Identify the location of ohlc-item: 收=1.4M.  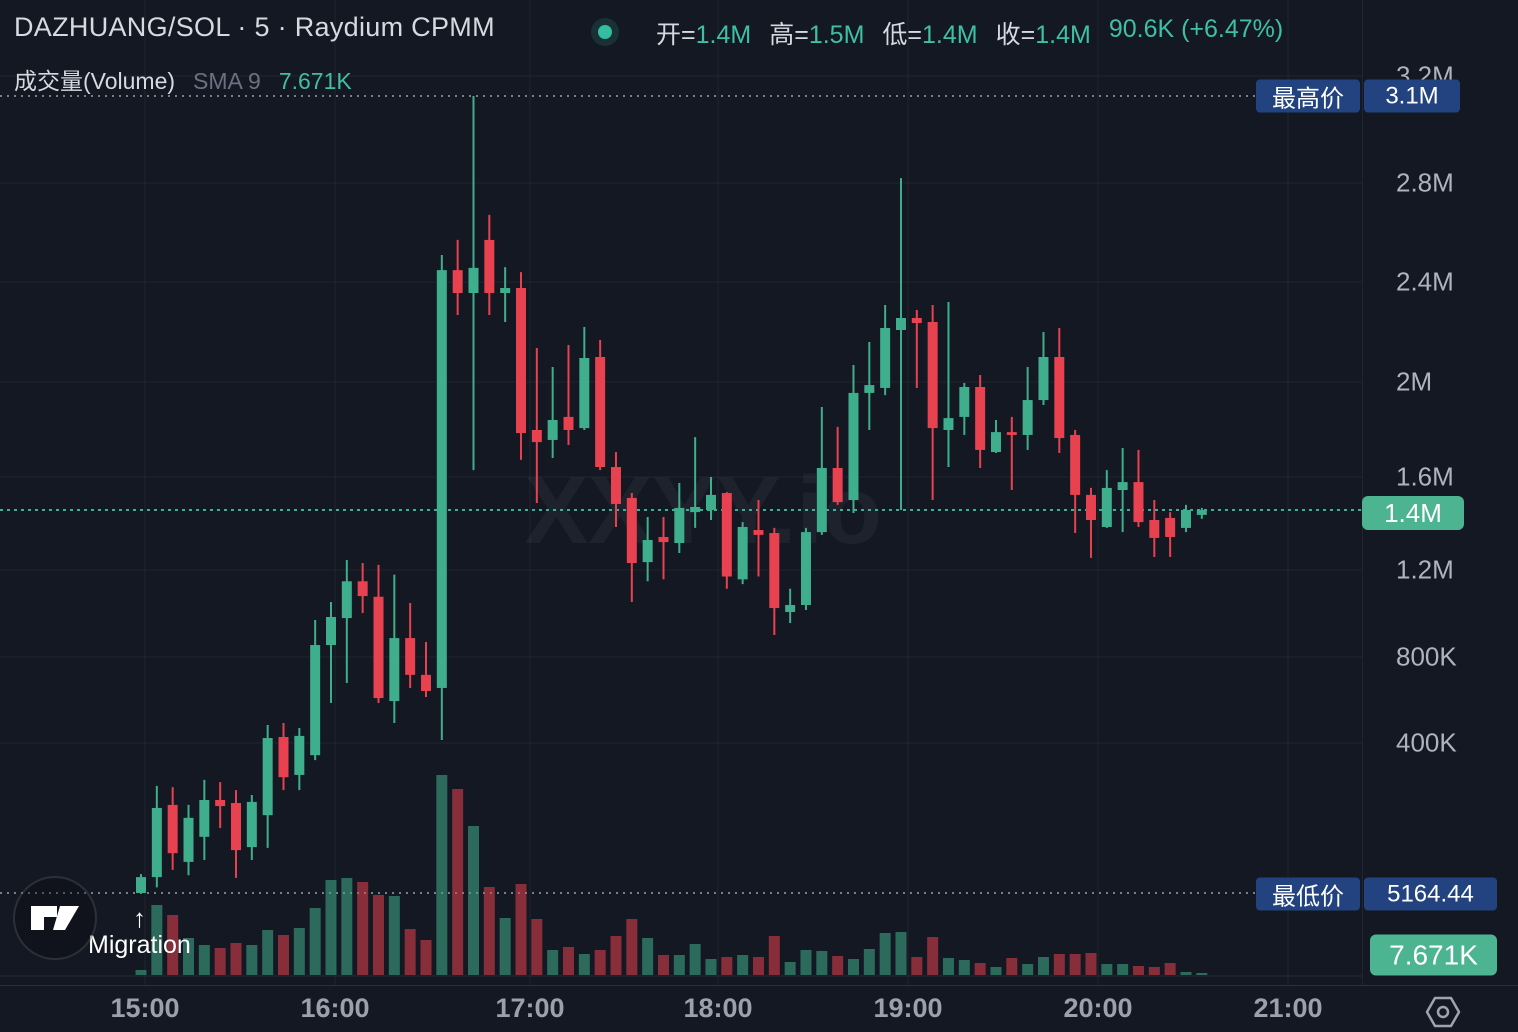
(1043, 35).